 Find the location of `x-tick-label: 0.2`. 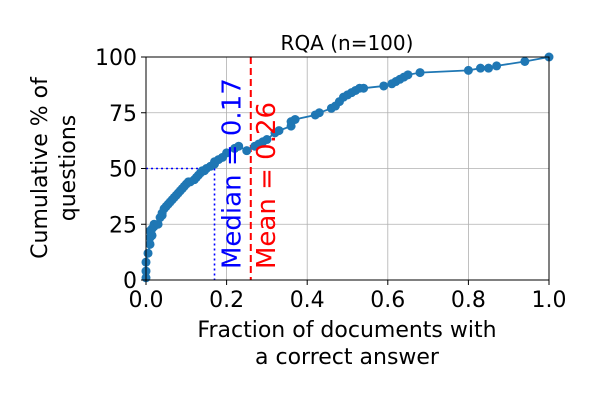

x-tick-label: 0.2 is located at coordinates (226, 300).